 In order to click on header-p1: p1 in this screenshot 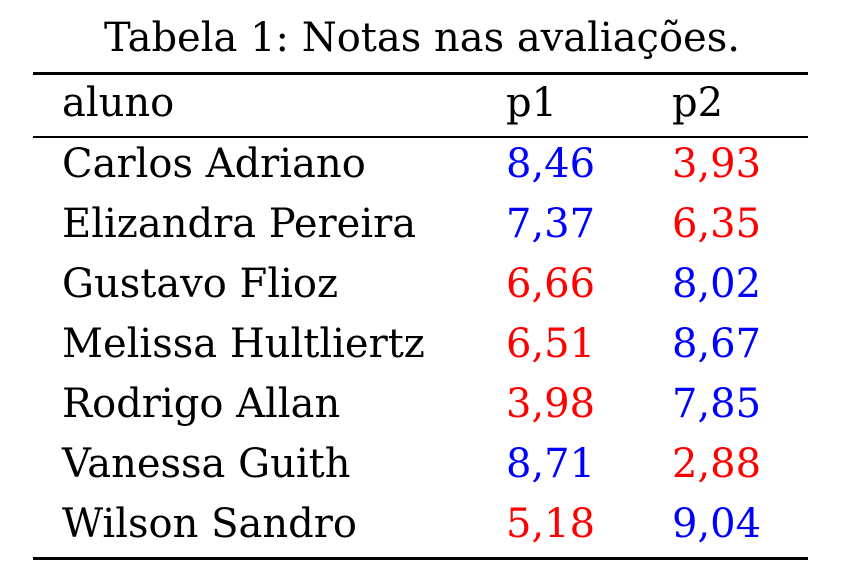, I will do `click(532, 103)`.